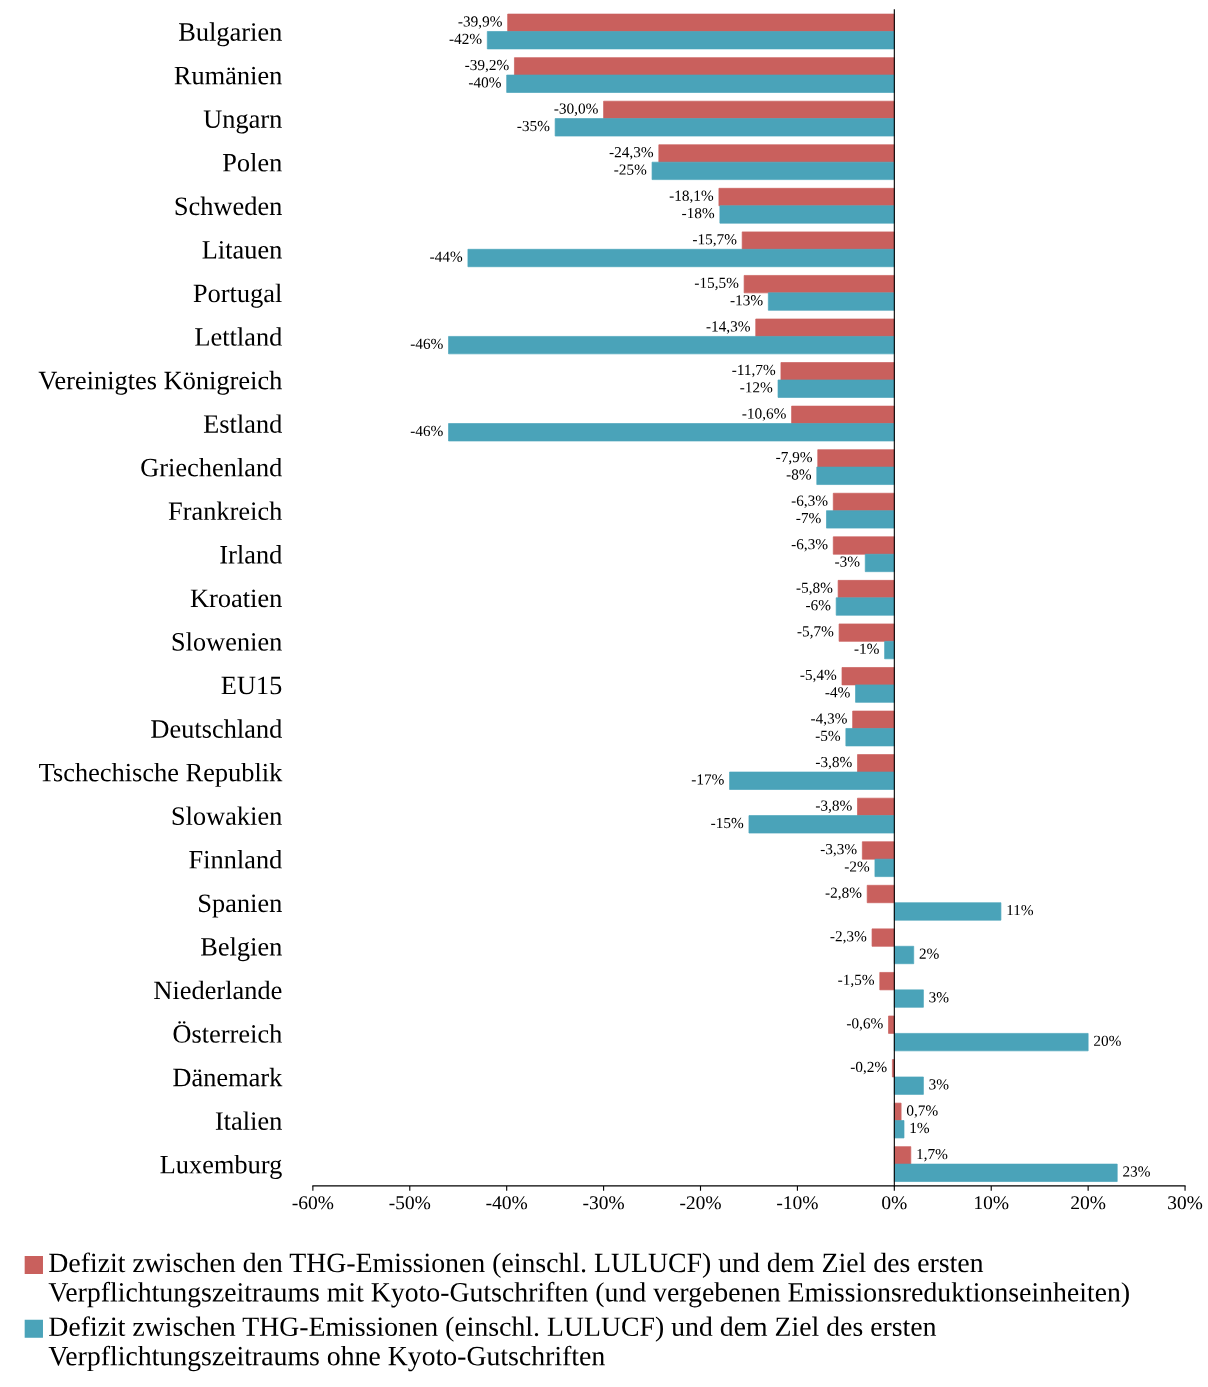 The width and height of the screenshot is (1208, 1387). What do you see at coordinates (1088, 1203) in the screenshot?
I see `x-tick-label: 20%` at bounding box center [1088, 1203].